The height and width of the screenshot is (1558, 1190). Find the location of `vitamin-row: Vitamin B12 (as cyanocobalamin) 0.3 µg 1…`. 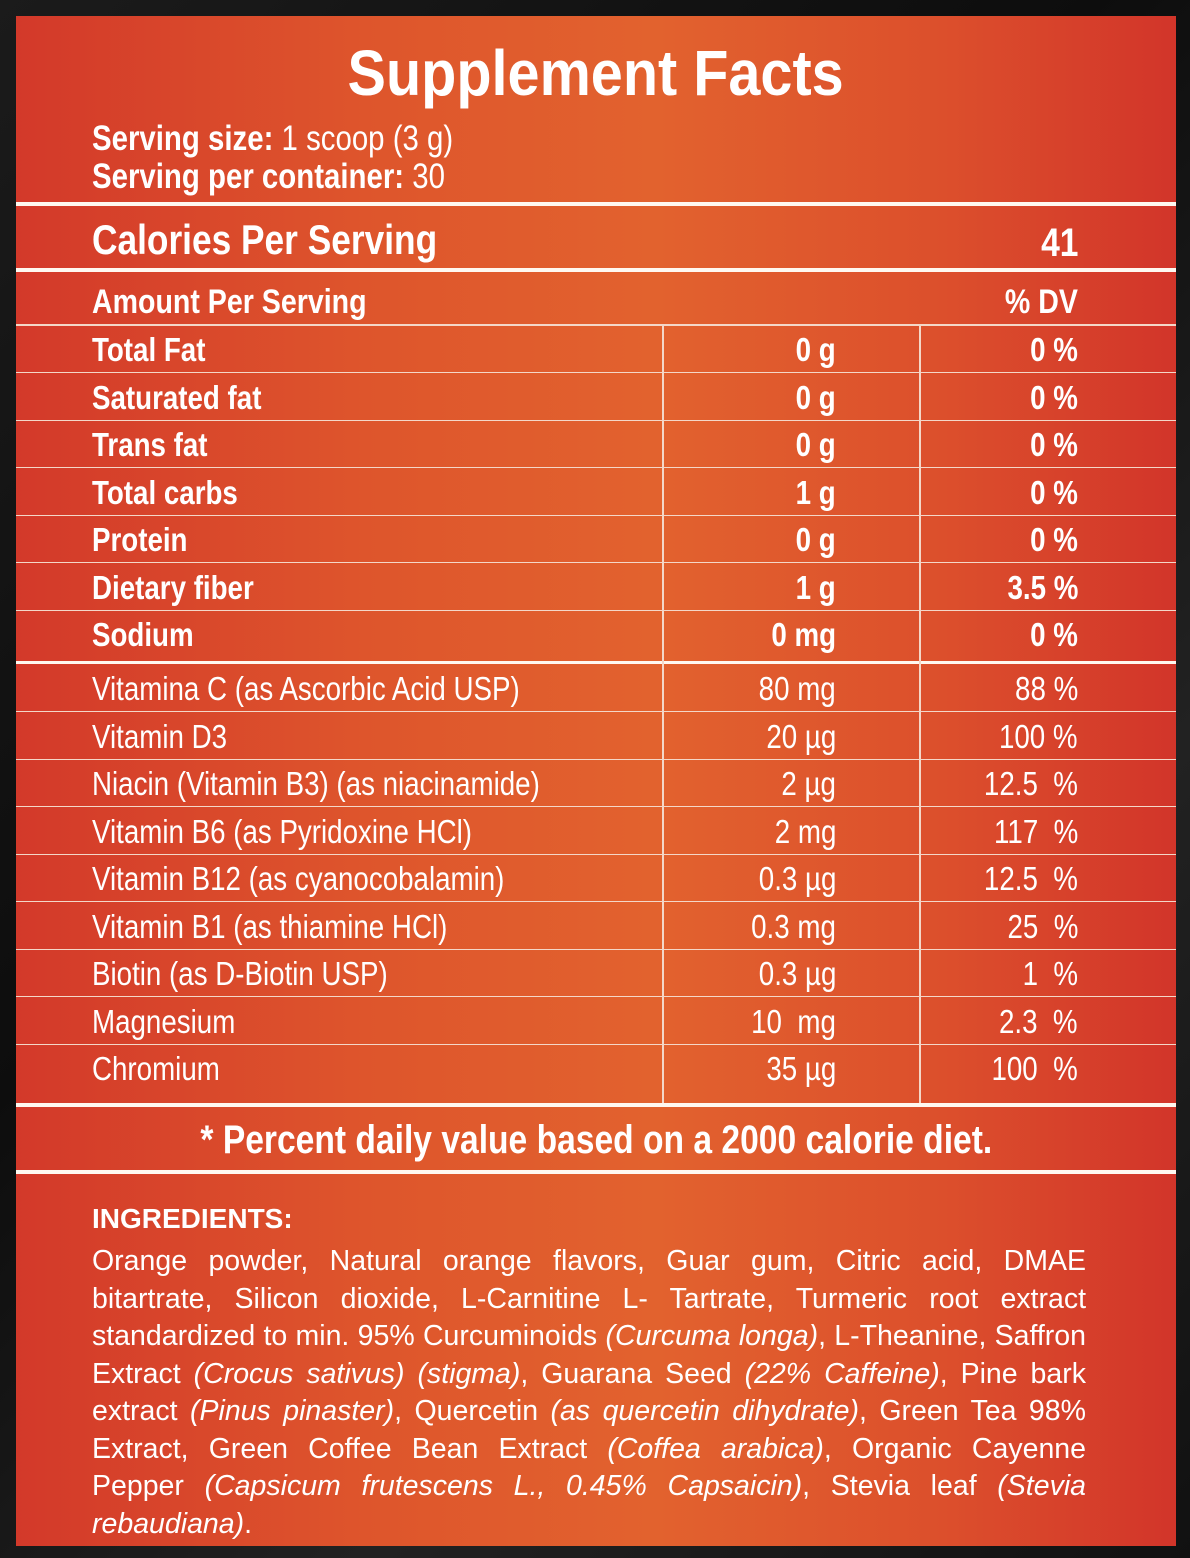

vitamin-row: Vitamin B12 (as cyanocobalamin) 0.3 µg 1… is located at coordinates (596, 878).